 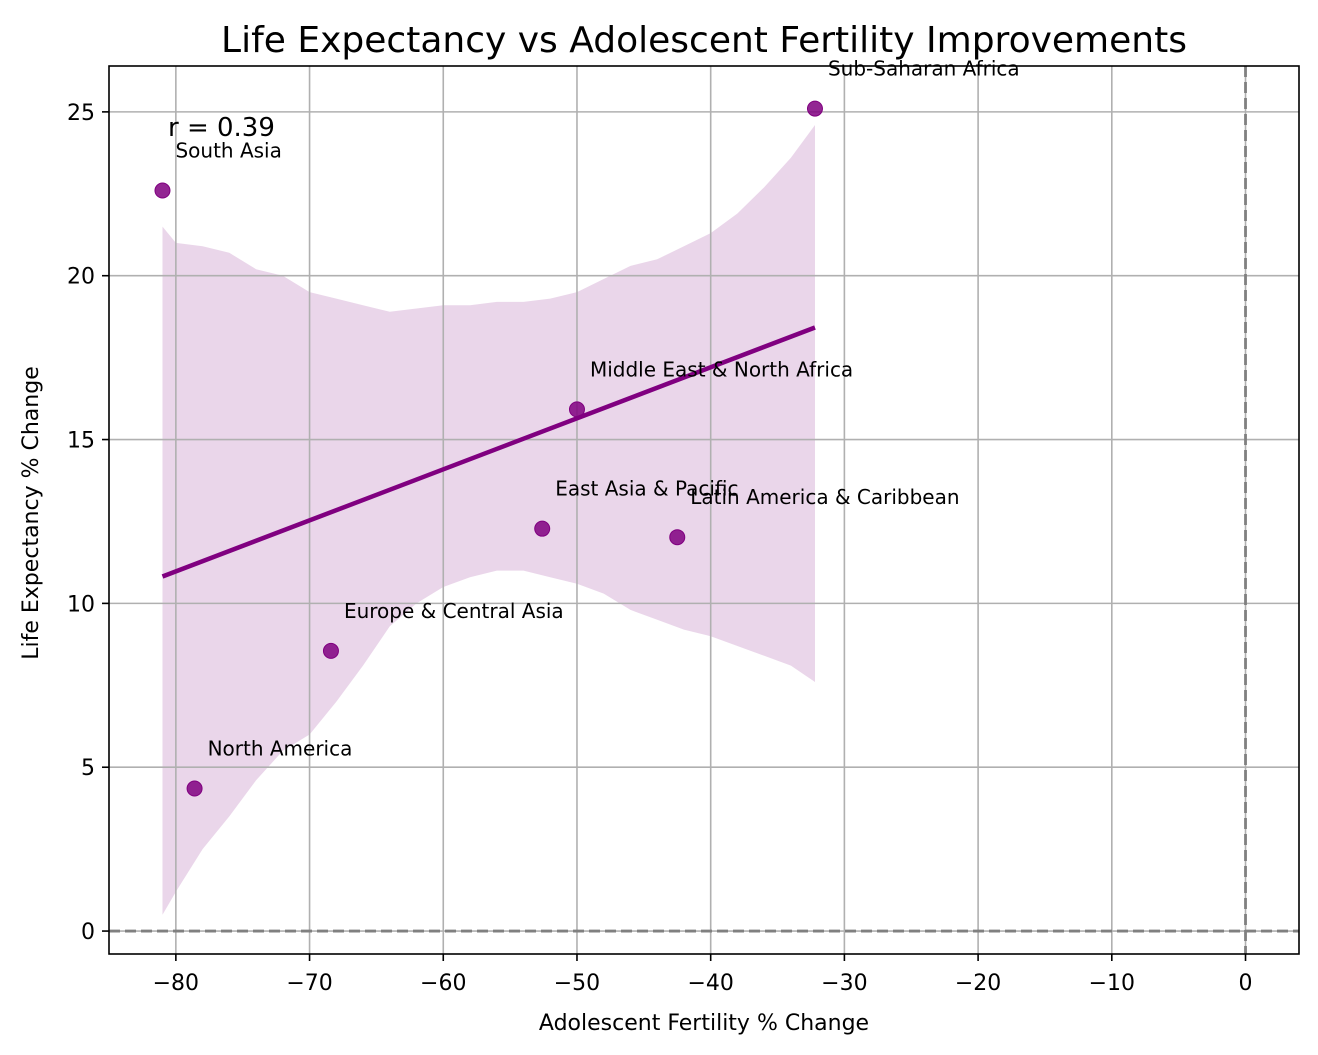 What do you see at coordinates (176, 983) in the screenshot?
I see `x-tick-label: −80` at bounding box center [176, 983].